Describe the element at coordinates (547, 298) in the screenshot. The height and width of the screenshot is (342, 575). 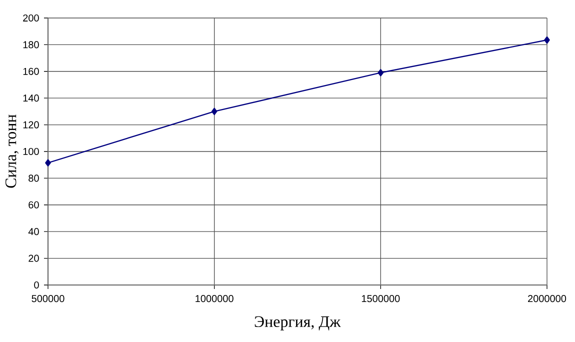
I see `x-tick-label: 2000000` at that location.